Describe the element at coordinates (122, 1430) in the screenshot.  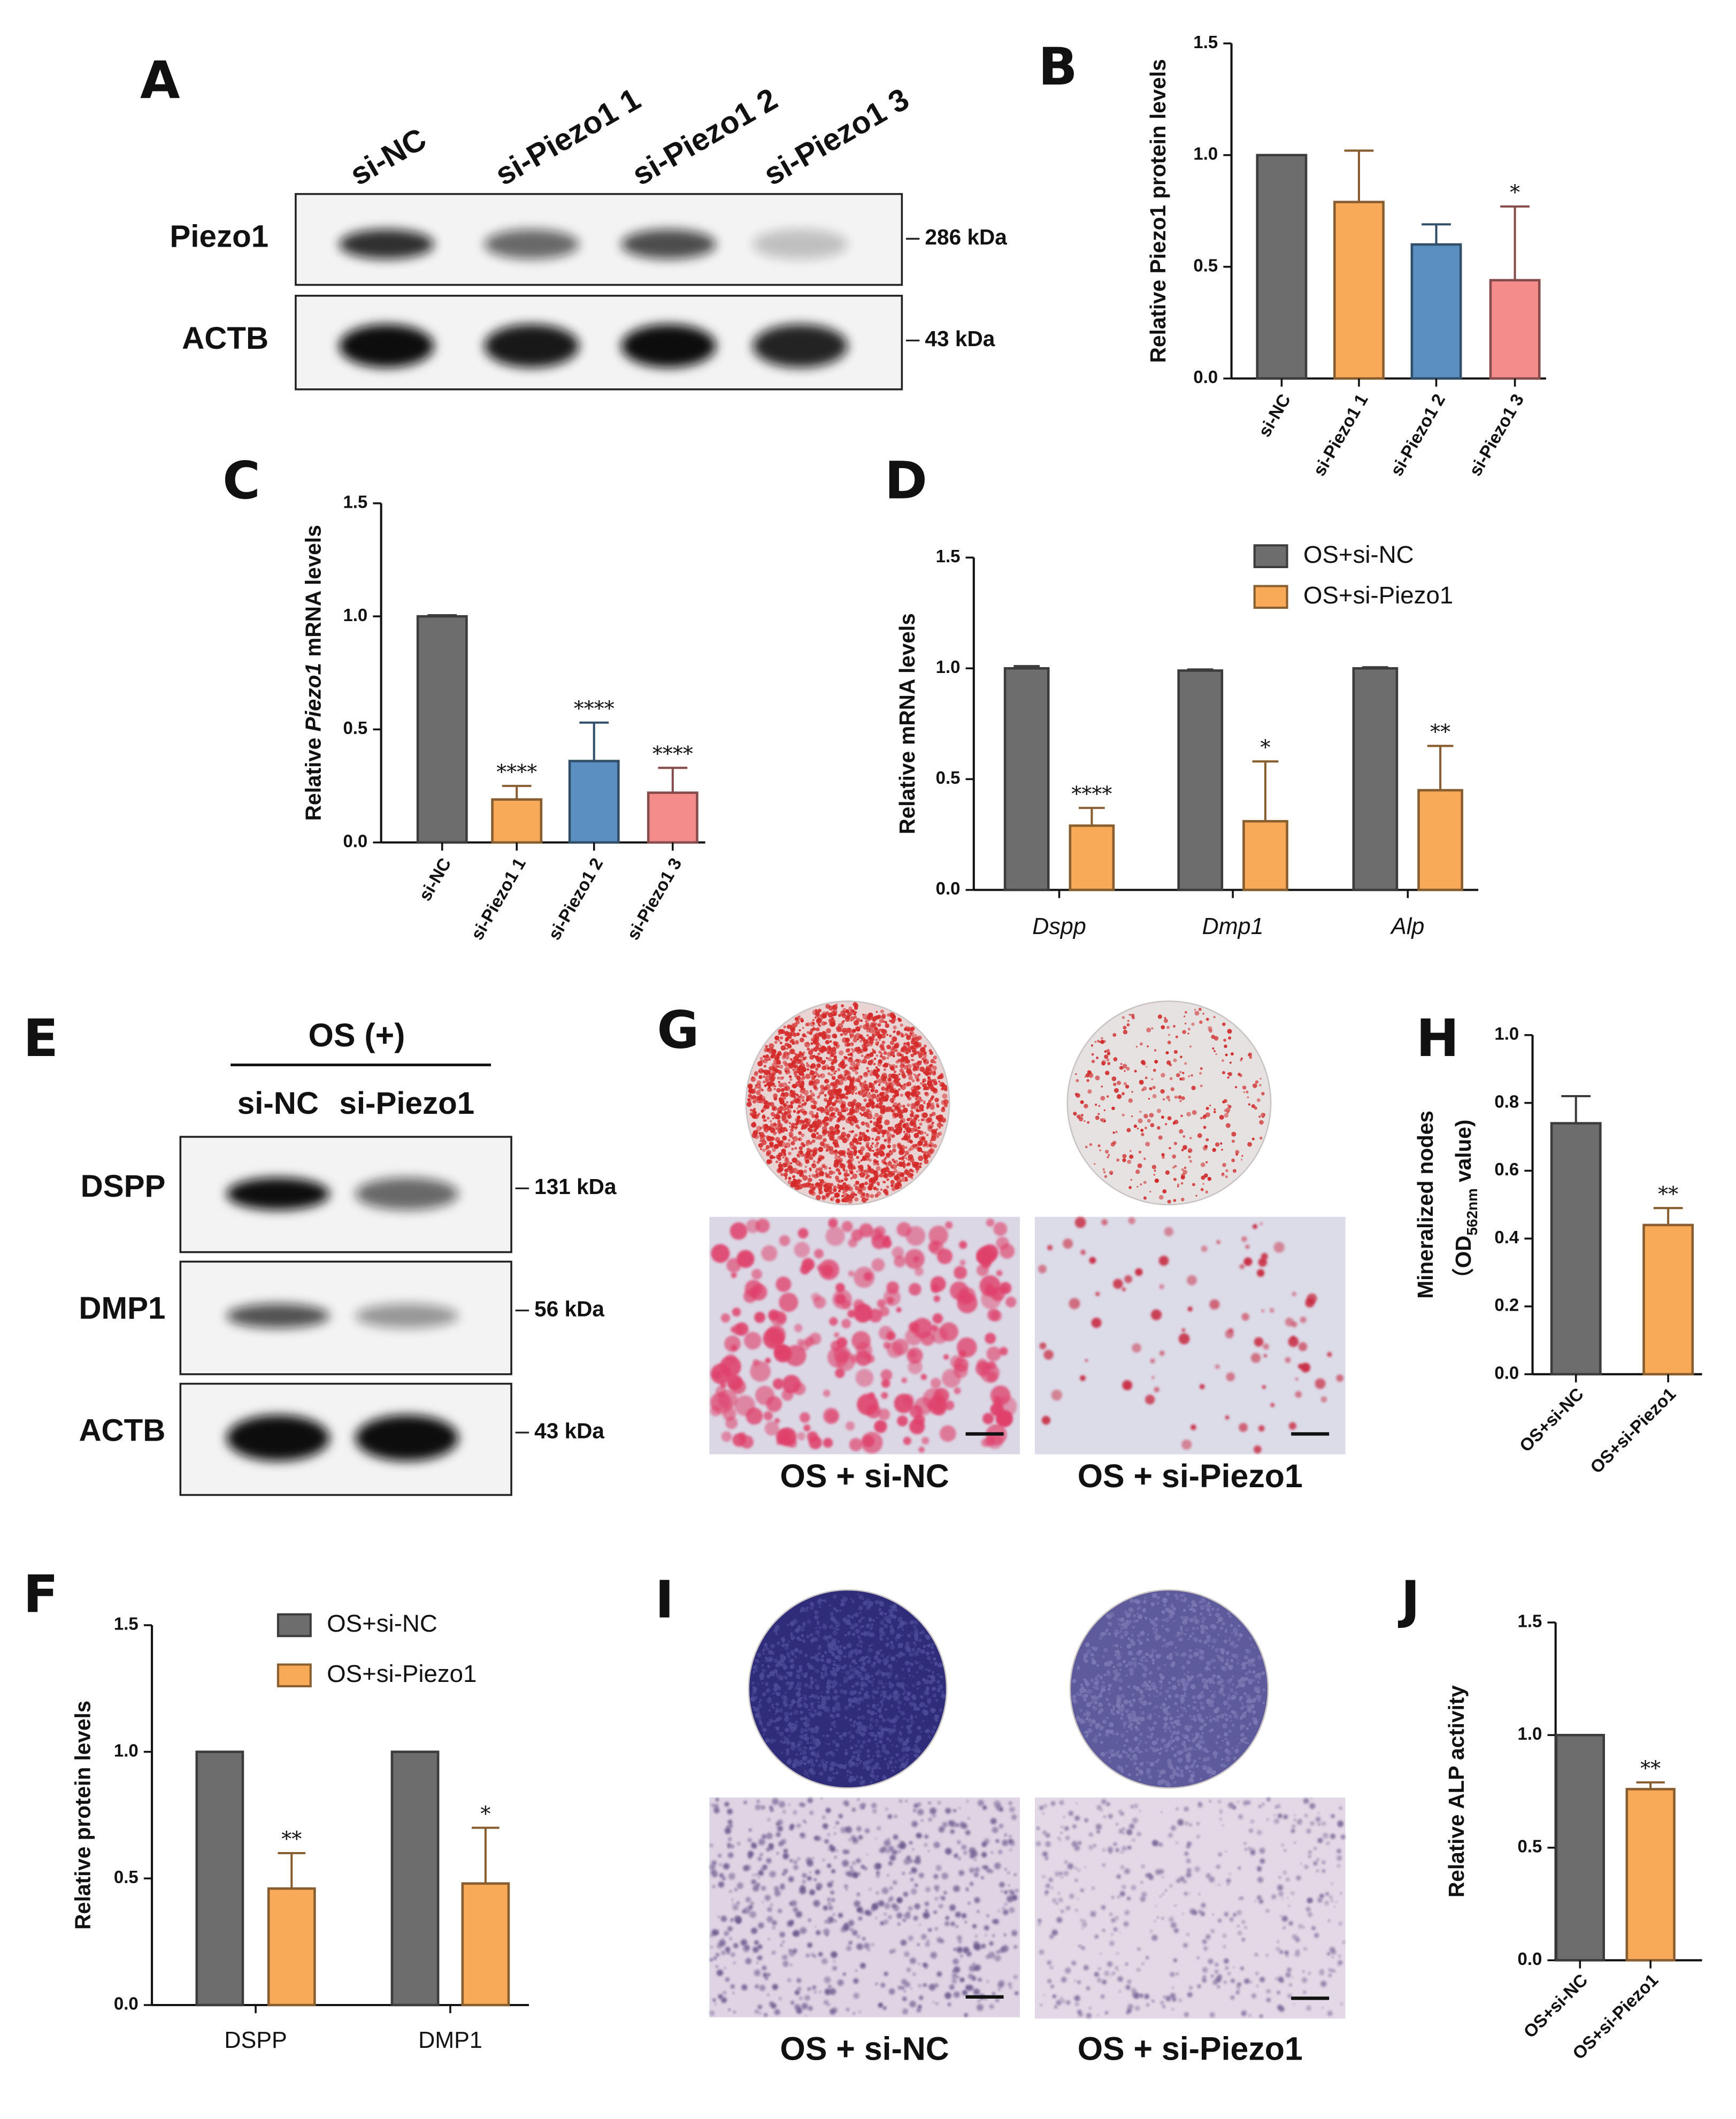
I see `row-label: ACTB` at that location.